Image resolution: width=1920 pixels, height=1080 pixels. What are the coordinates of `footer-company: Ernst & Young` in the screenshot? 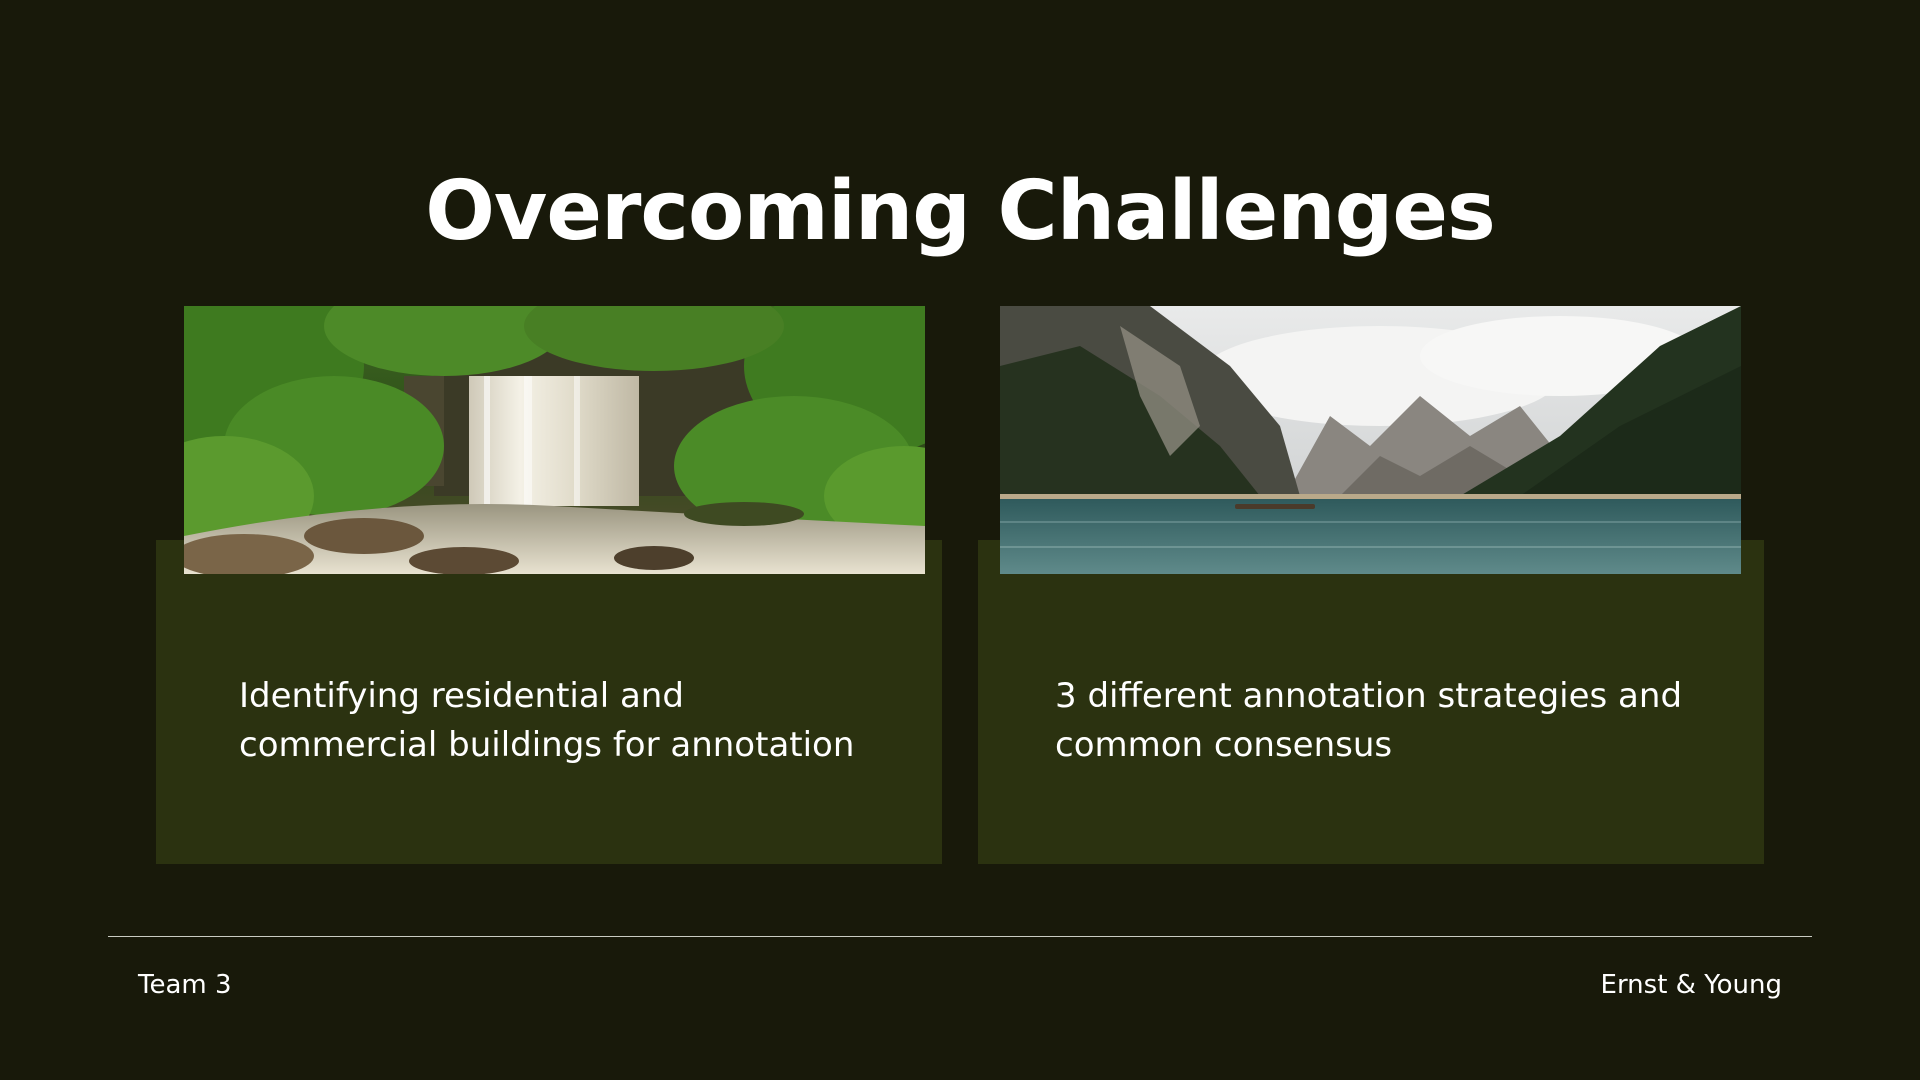 It's located at (1691, 985).